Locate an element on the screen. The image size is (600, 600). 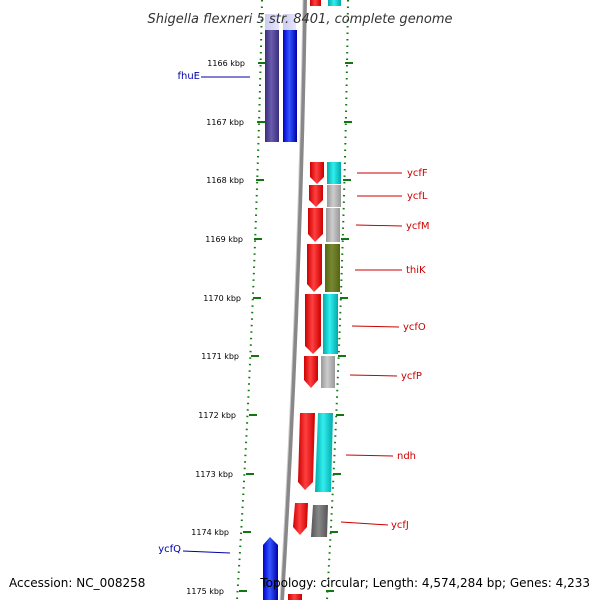
scale-label: 1169 kbp is located at coordinates (224, 239).